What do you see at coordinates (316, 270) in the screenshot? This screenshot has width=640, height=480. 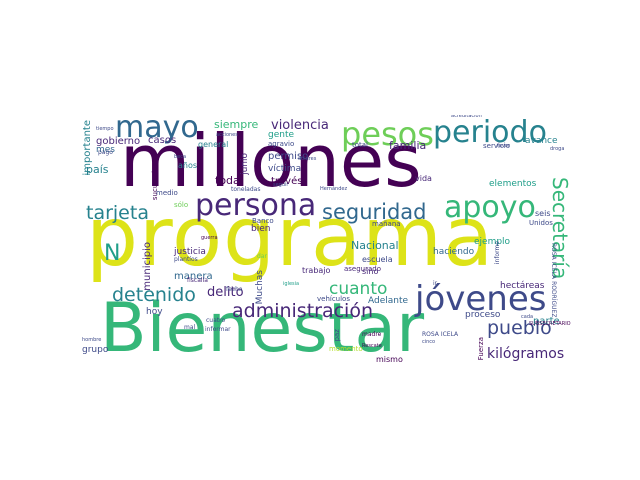 I see `word-trabajo: trabajo` at bounding box center [316, 270].